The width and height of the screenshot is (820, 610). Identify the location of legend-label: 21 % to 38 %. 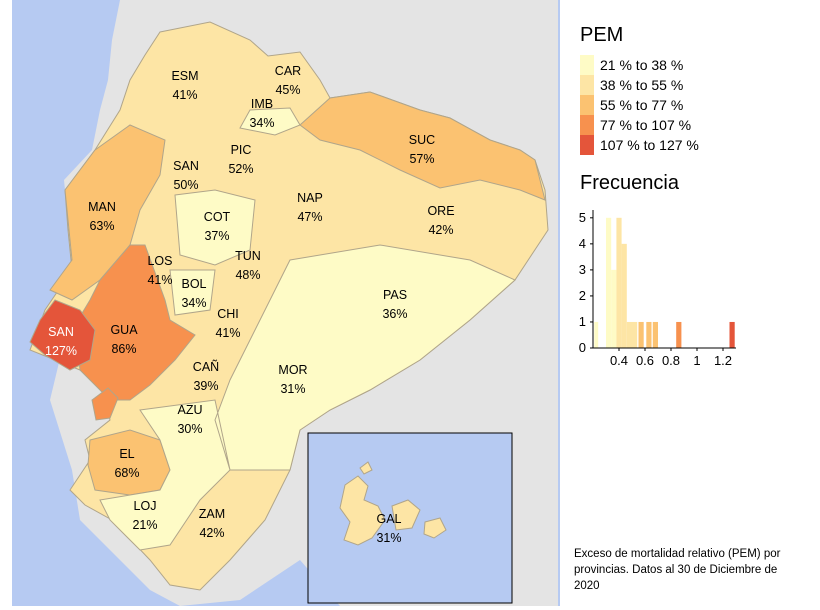
(642, 65).